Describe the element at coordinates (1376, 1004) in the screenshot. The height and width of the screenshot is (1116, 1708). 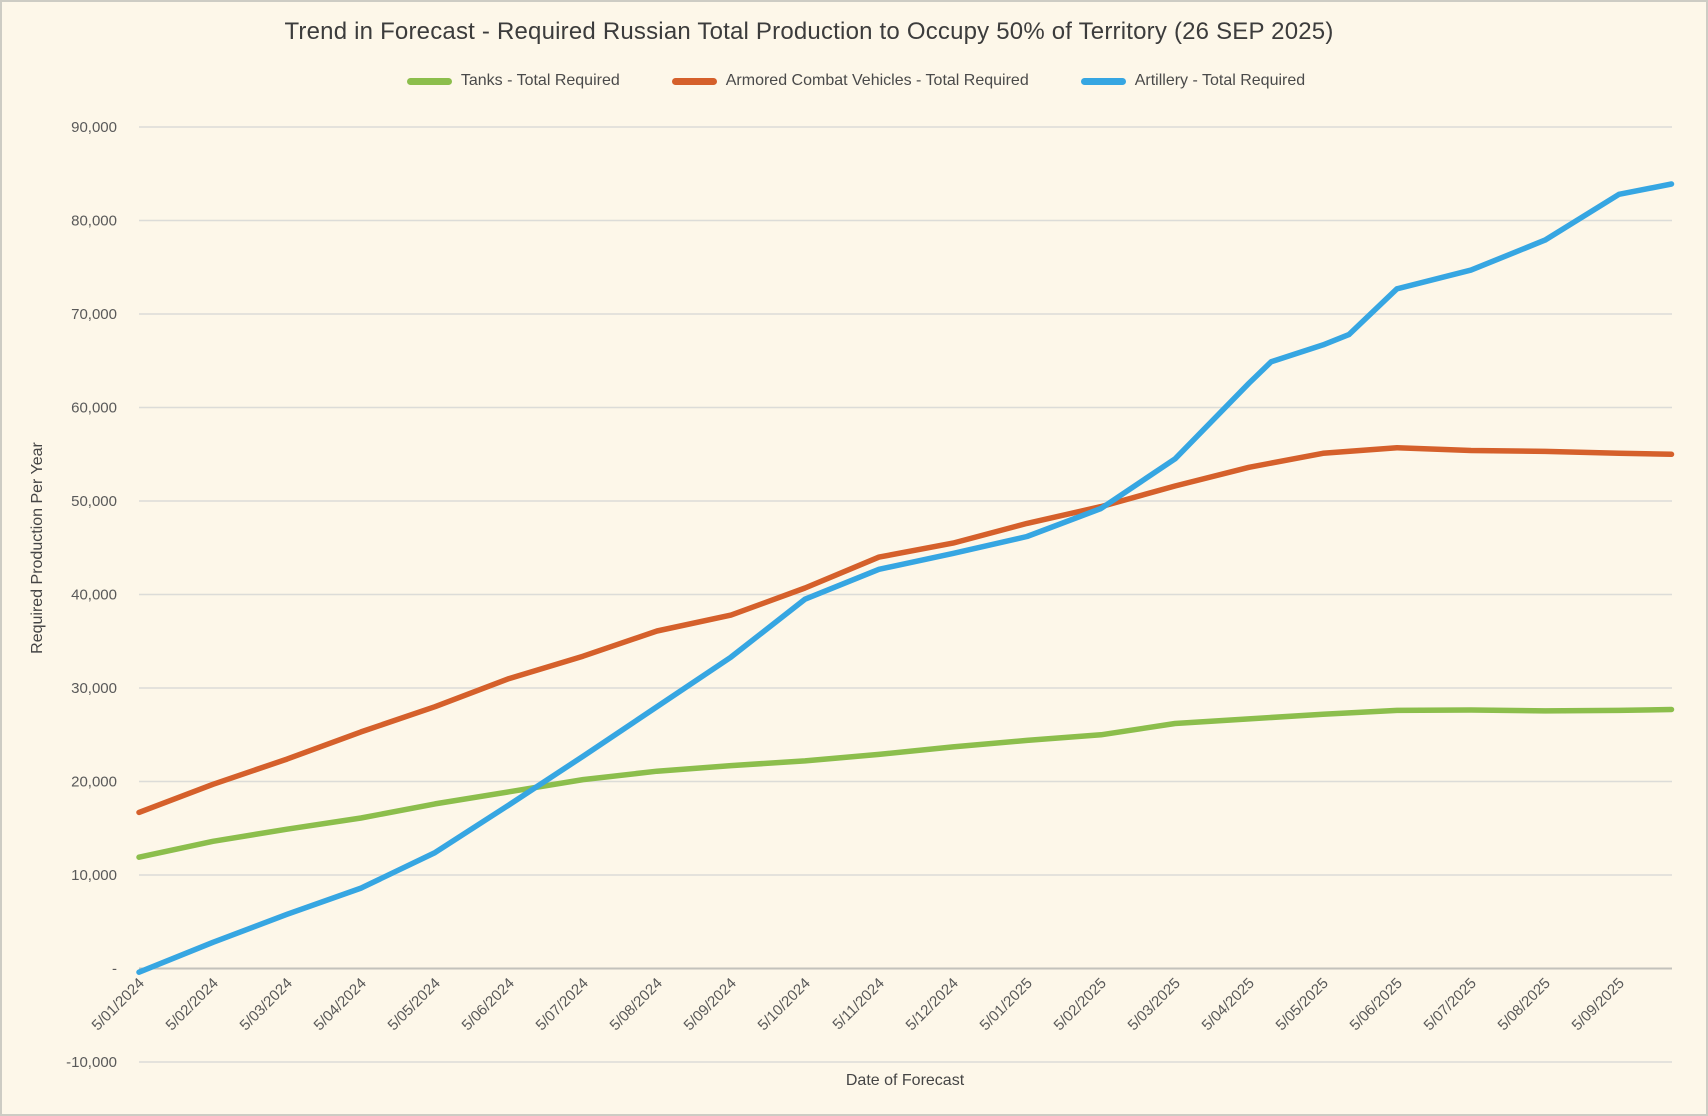
I see `x-tick-label: 5/06/2025` at that location.